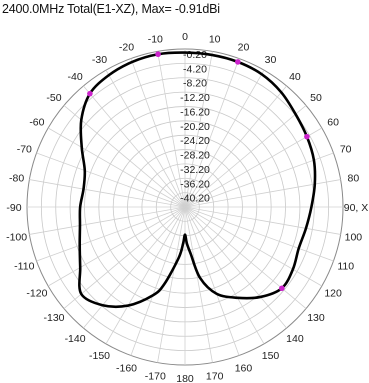  I want to click on angle-tick-label: 170, so click(215, 376).